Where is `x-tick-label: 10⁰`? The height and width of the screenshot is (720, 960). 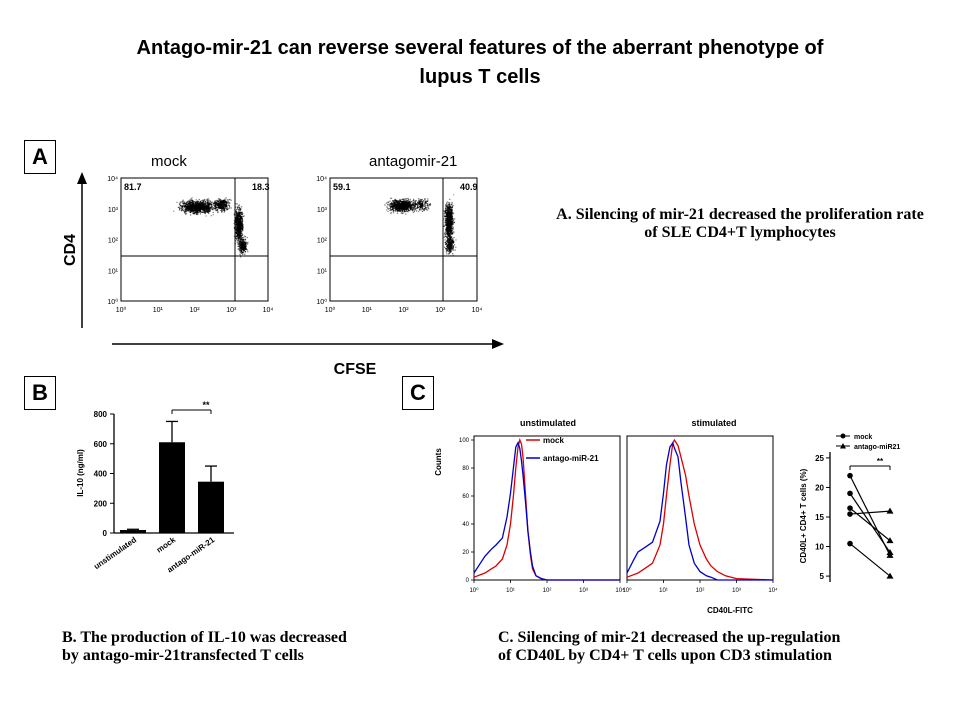
x-tick-label: 10⁰ is located at coordinates (627, 590).